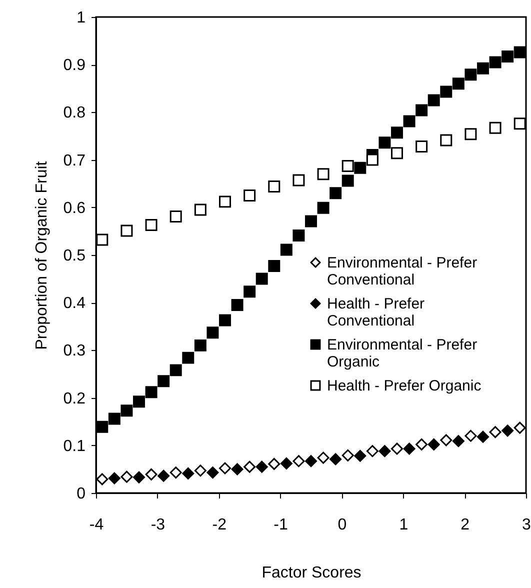 The image size is (531, 588). What do you see at coordinates (74, 256) in the screenshot?
I see `y-tick-label: 0.5` at bounding box center [74, 256].